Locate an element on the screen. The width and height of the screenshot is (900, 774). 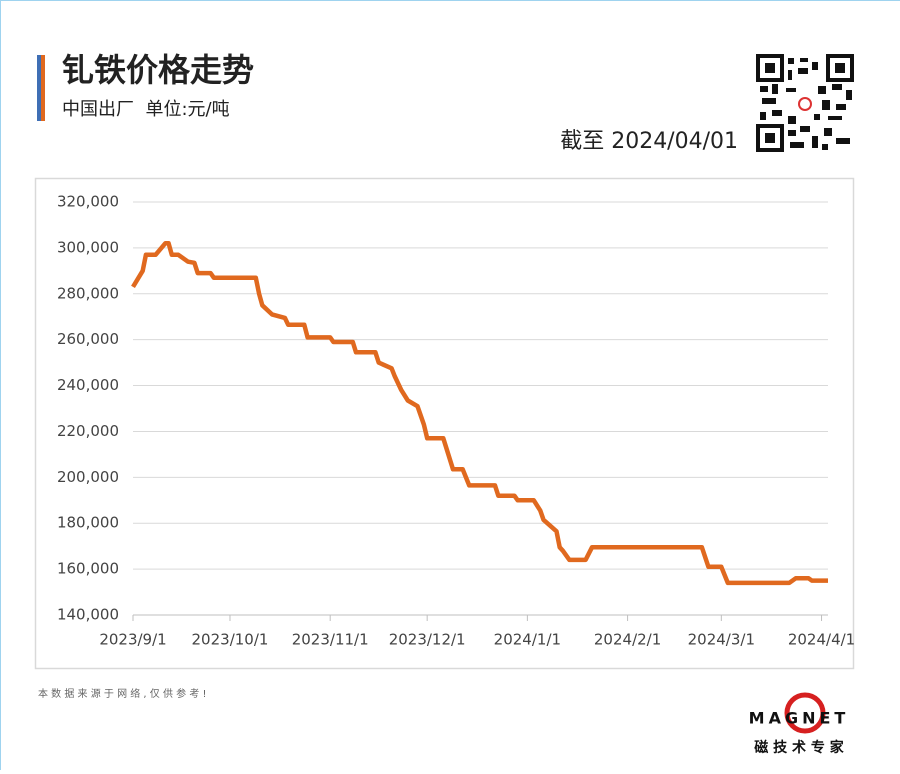
y-tick-label: 160,000 is located at coordinates (88, 569).